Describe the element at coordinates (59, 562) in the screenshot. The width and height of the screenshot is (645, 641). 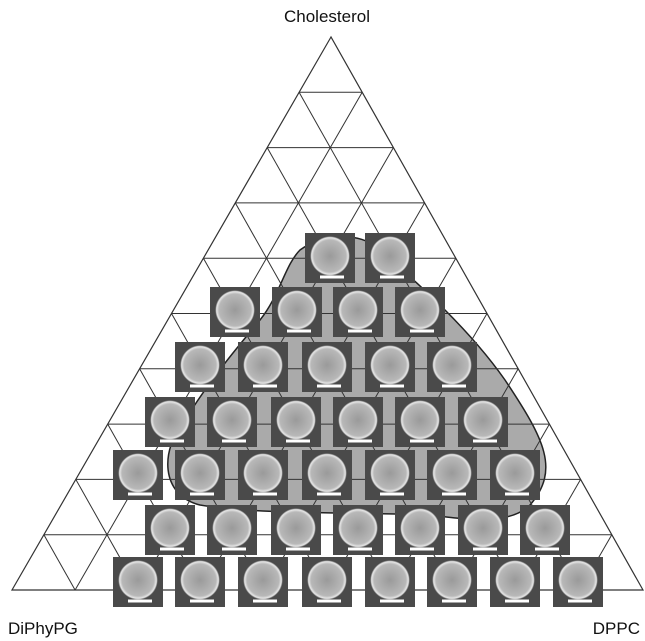
I see `grid-line` at that location.